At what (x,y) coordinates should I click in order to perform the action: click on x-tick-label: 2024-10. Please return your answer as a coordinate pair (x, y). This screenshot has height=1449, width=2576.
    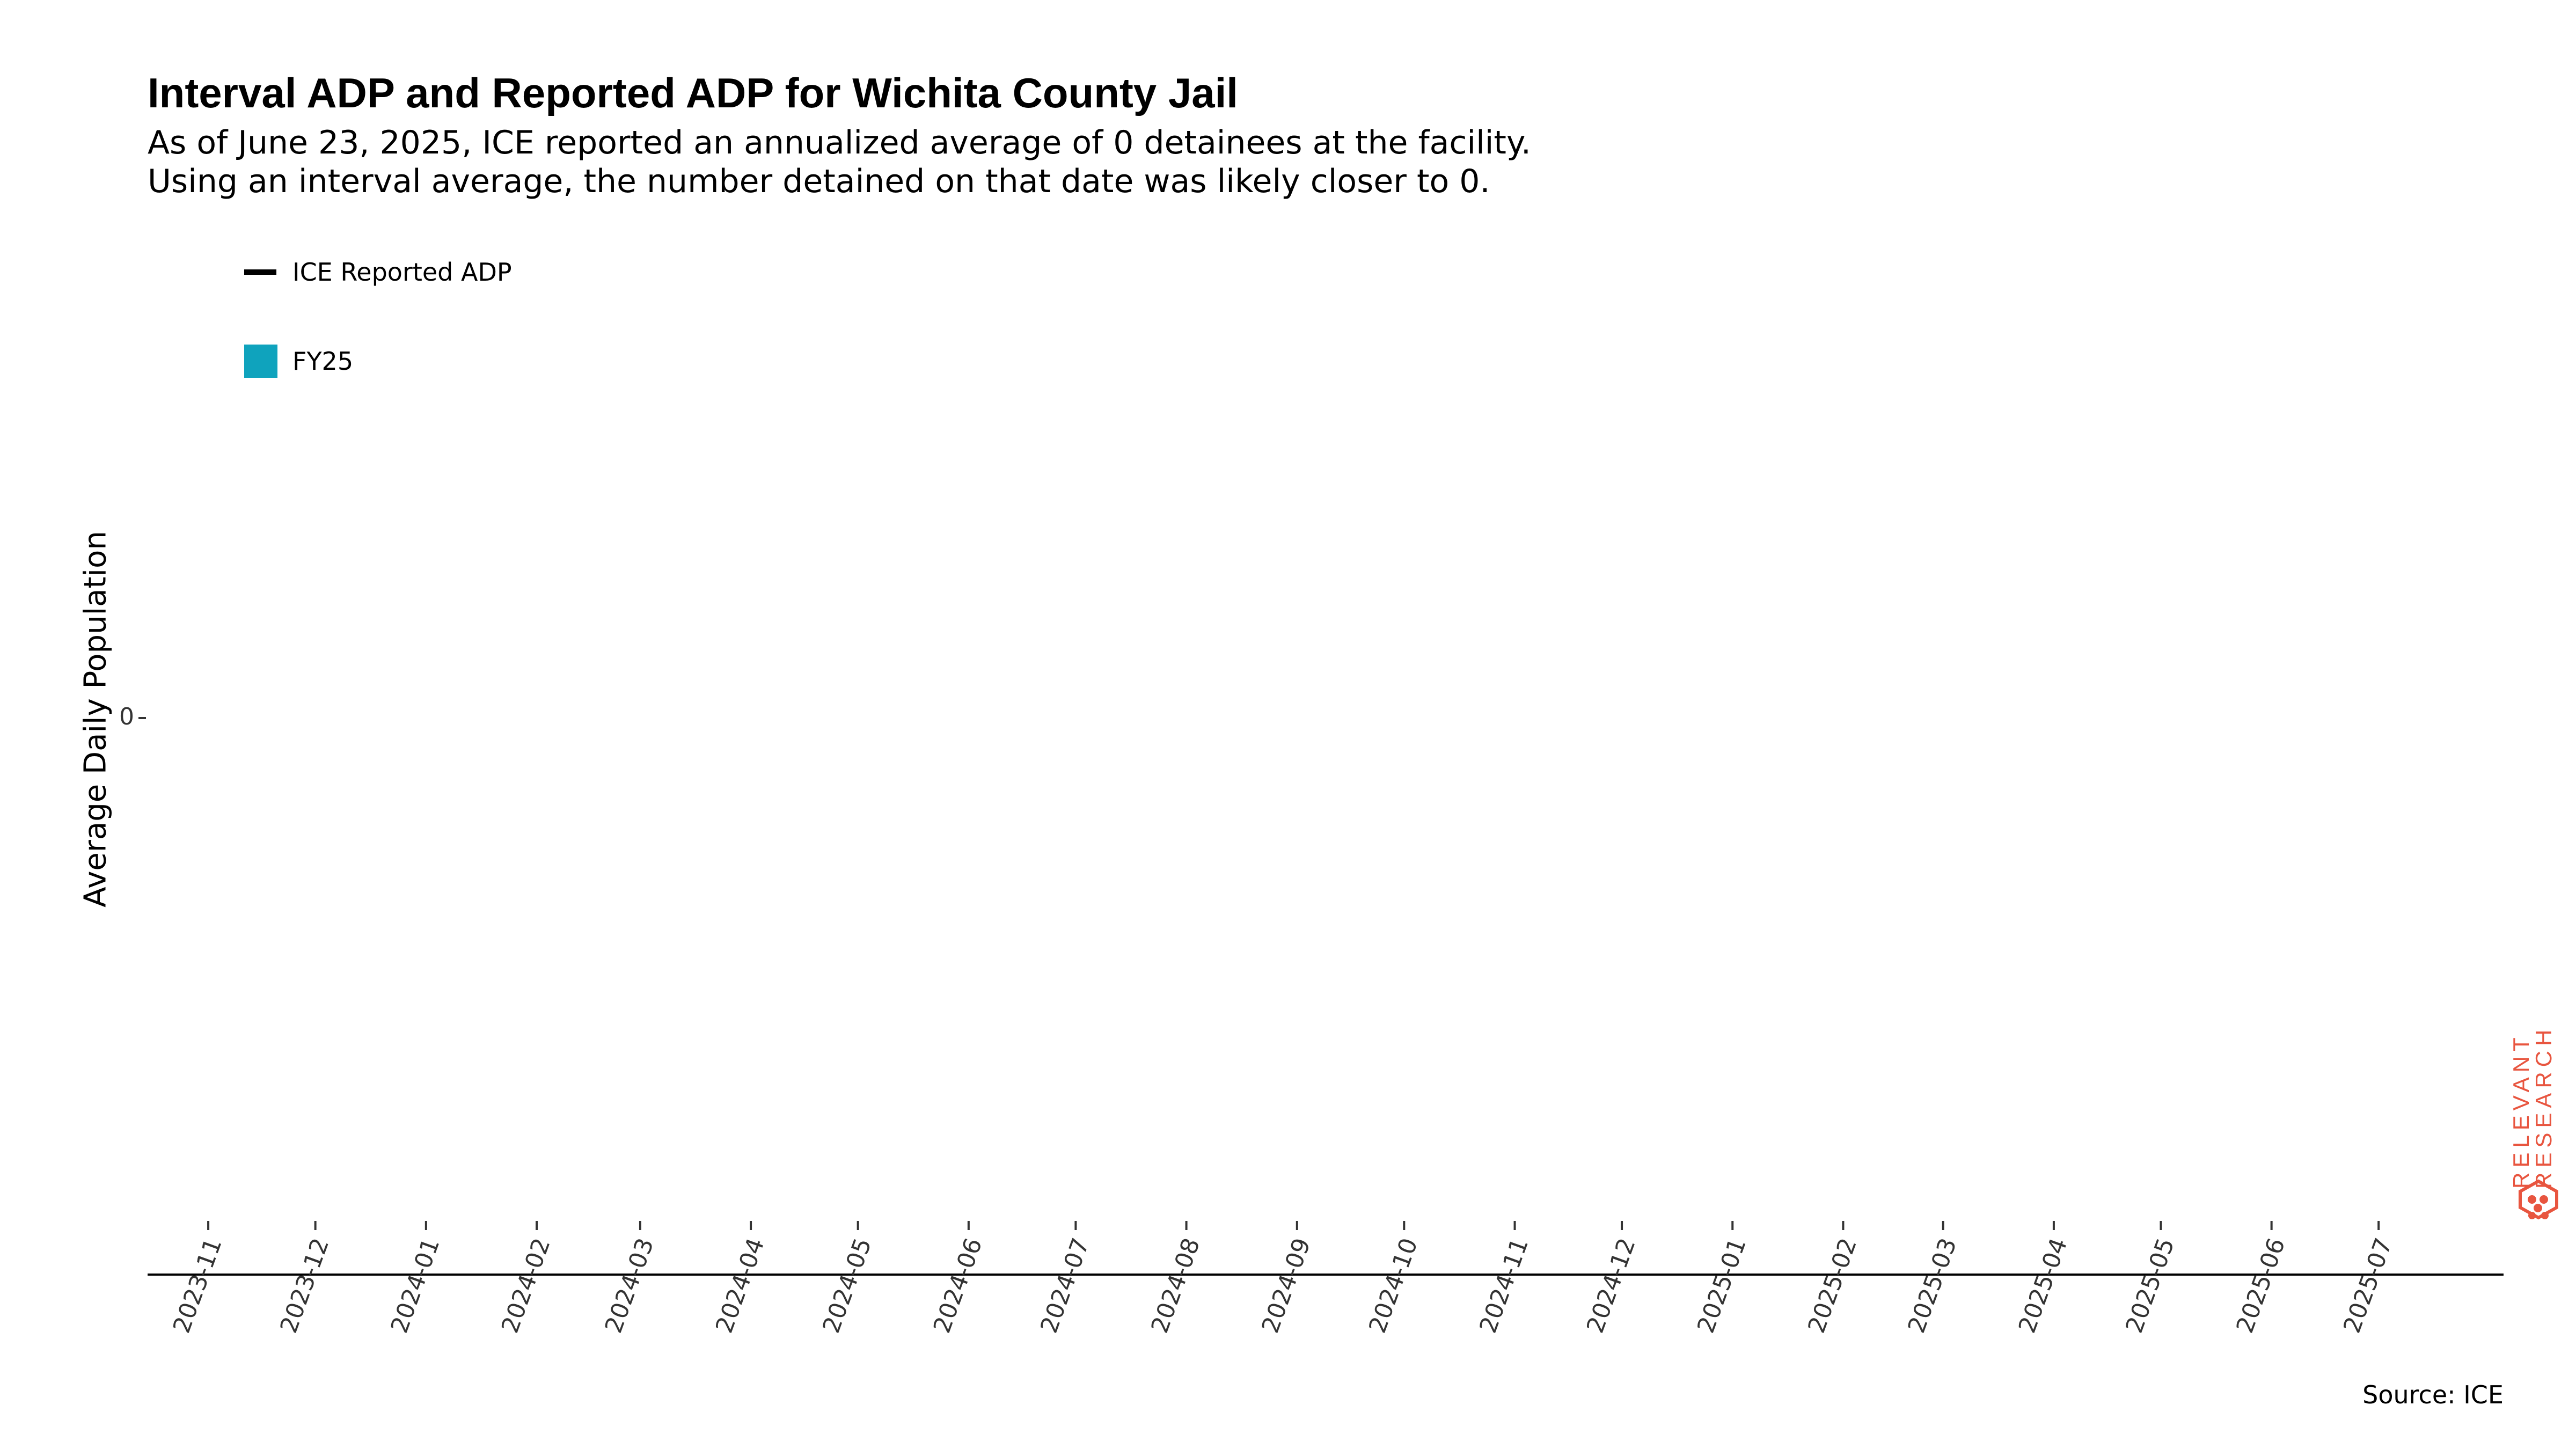
    Looking at the image, I should click on (1393, 1285).